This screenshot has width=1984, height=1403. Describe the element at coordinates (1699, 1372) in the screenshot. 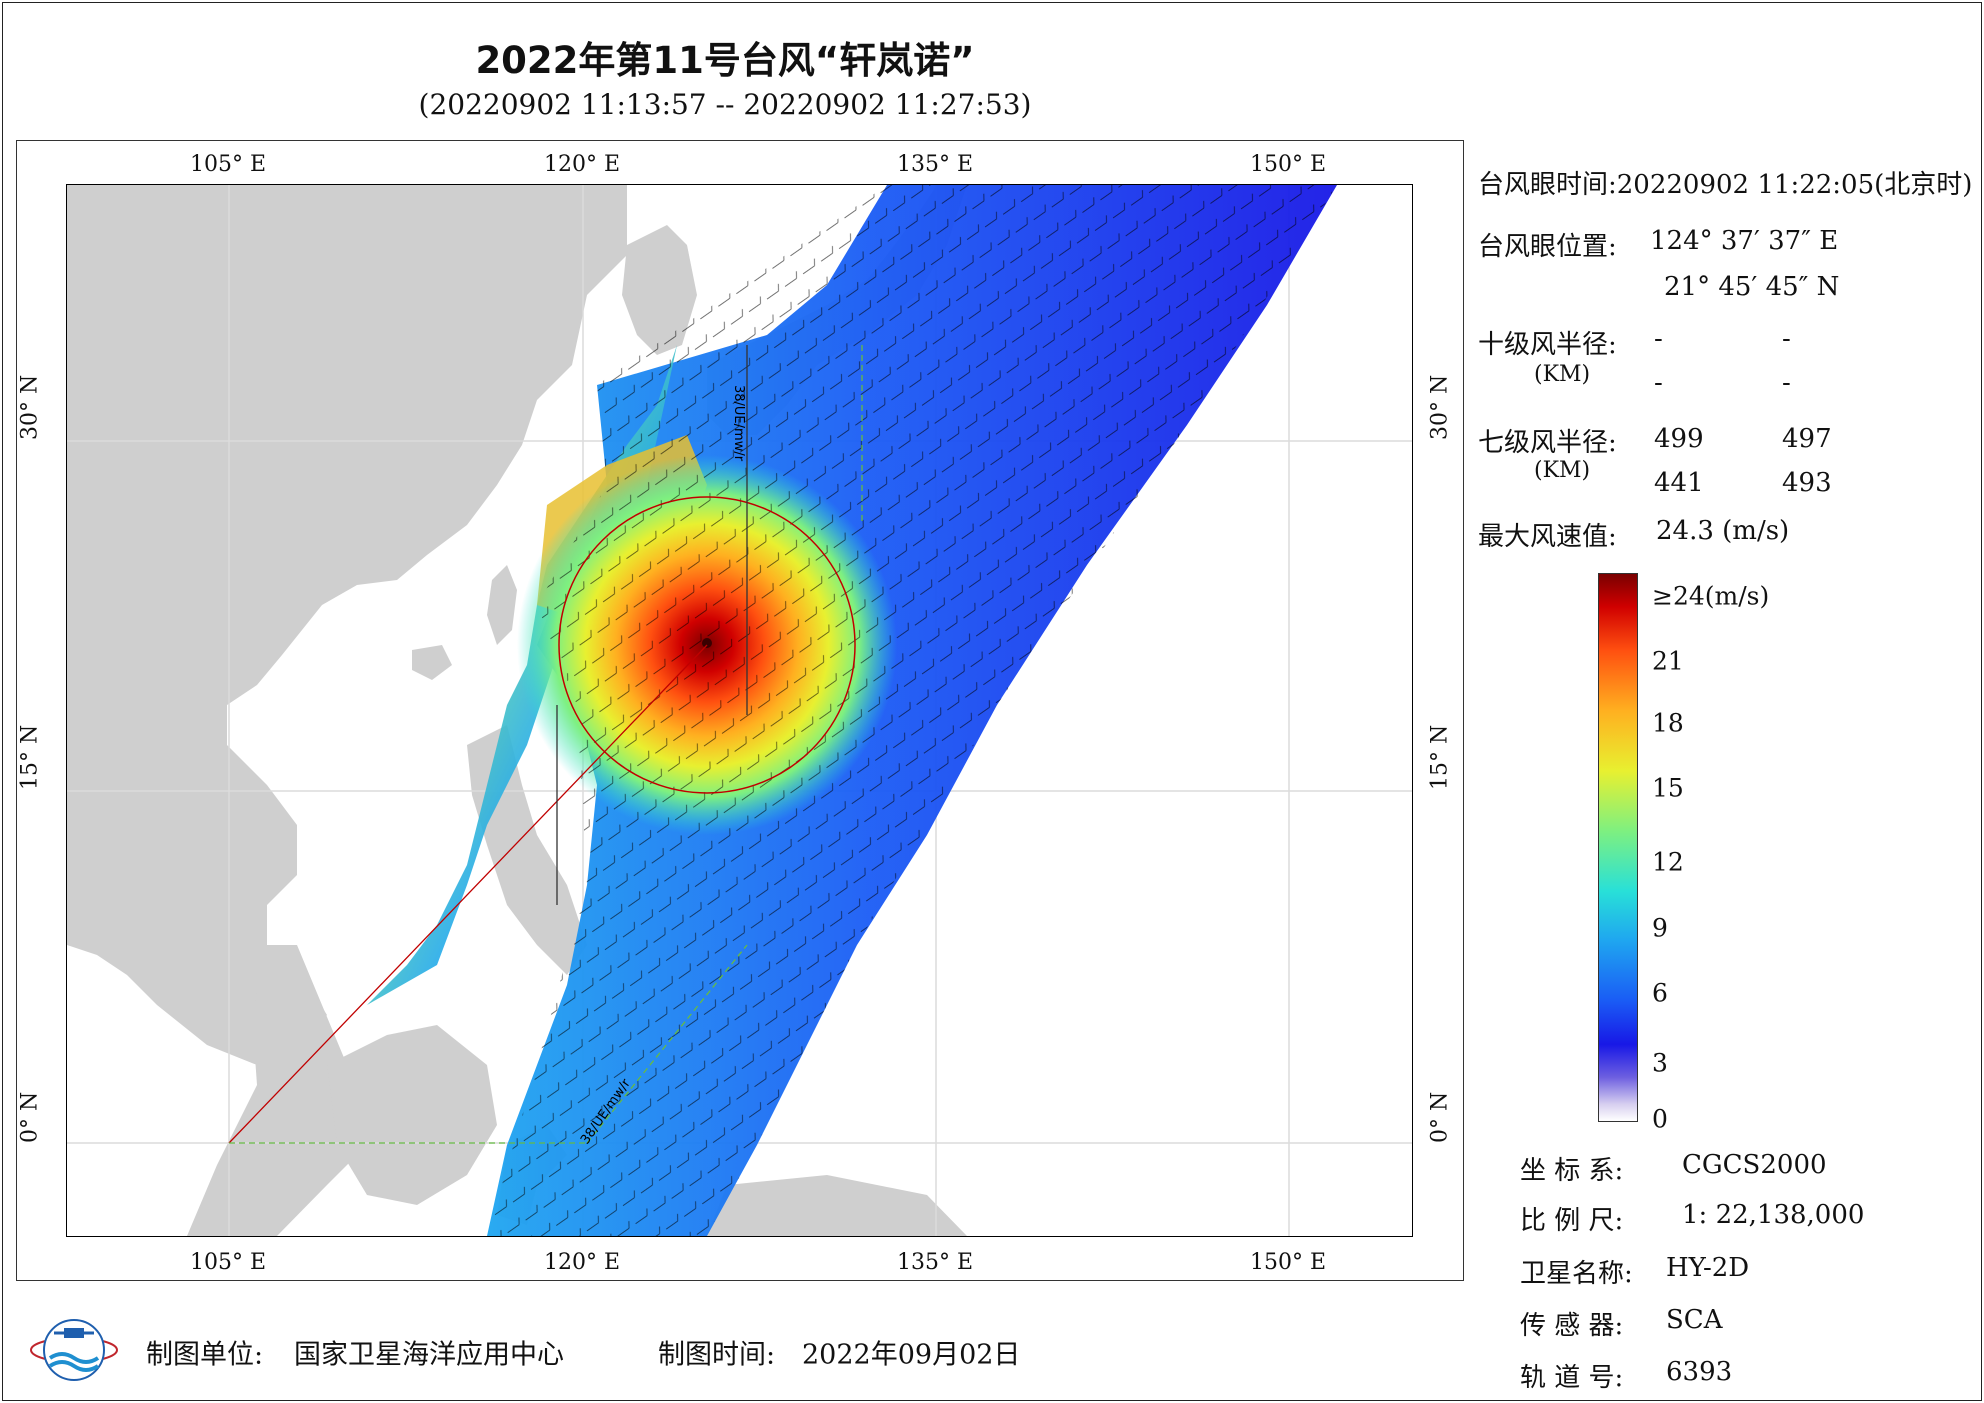

I see `orbit-value: 6393` at that location.